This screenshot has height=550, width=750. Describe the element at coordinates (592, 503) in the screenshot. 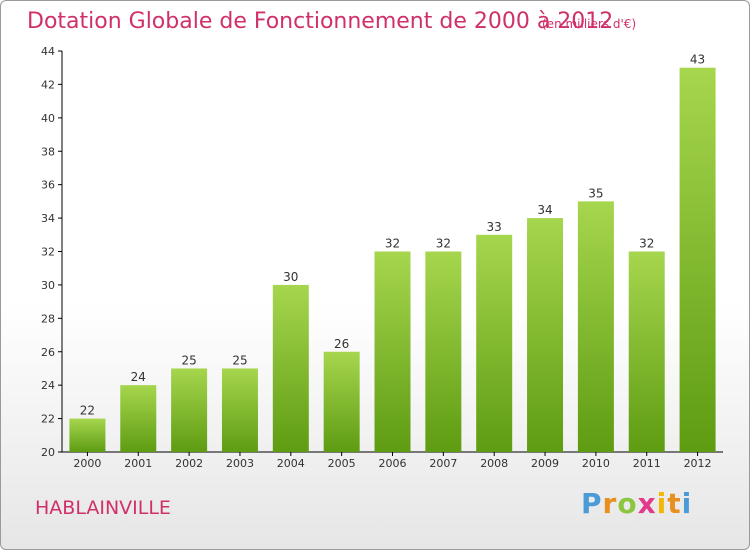

I see `logo-letter: P` at that location.